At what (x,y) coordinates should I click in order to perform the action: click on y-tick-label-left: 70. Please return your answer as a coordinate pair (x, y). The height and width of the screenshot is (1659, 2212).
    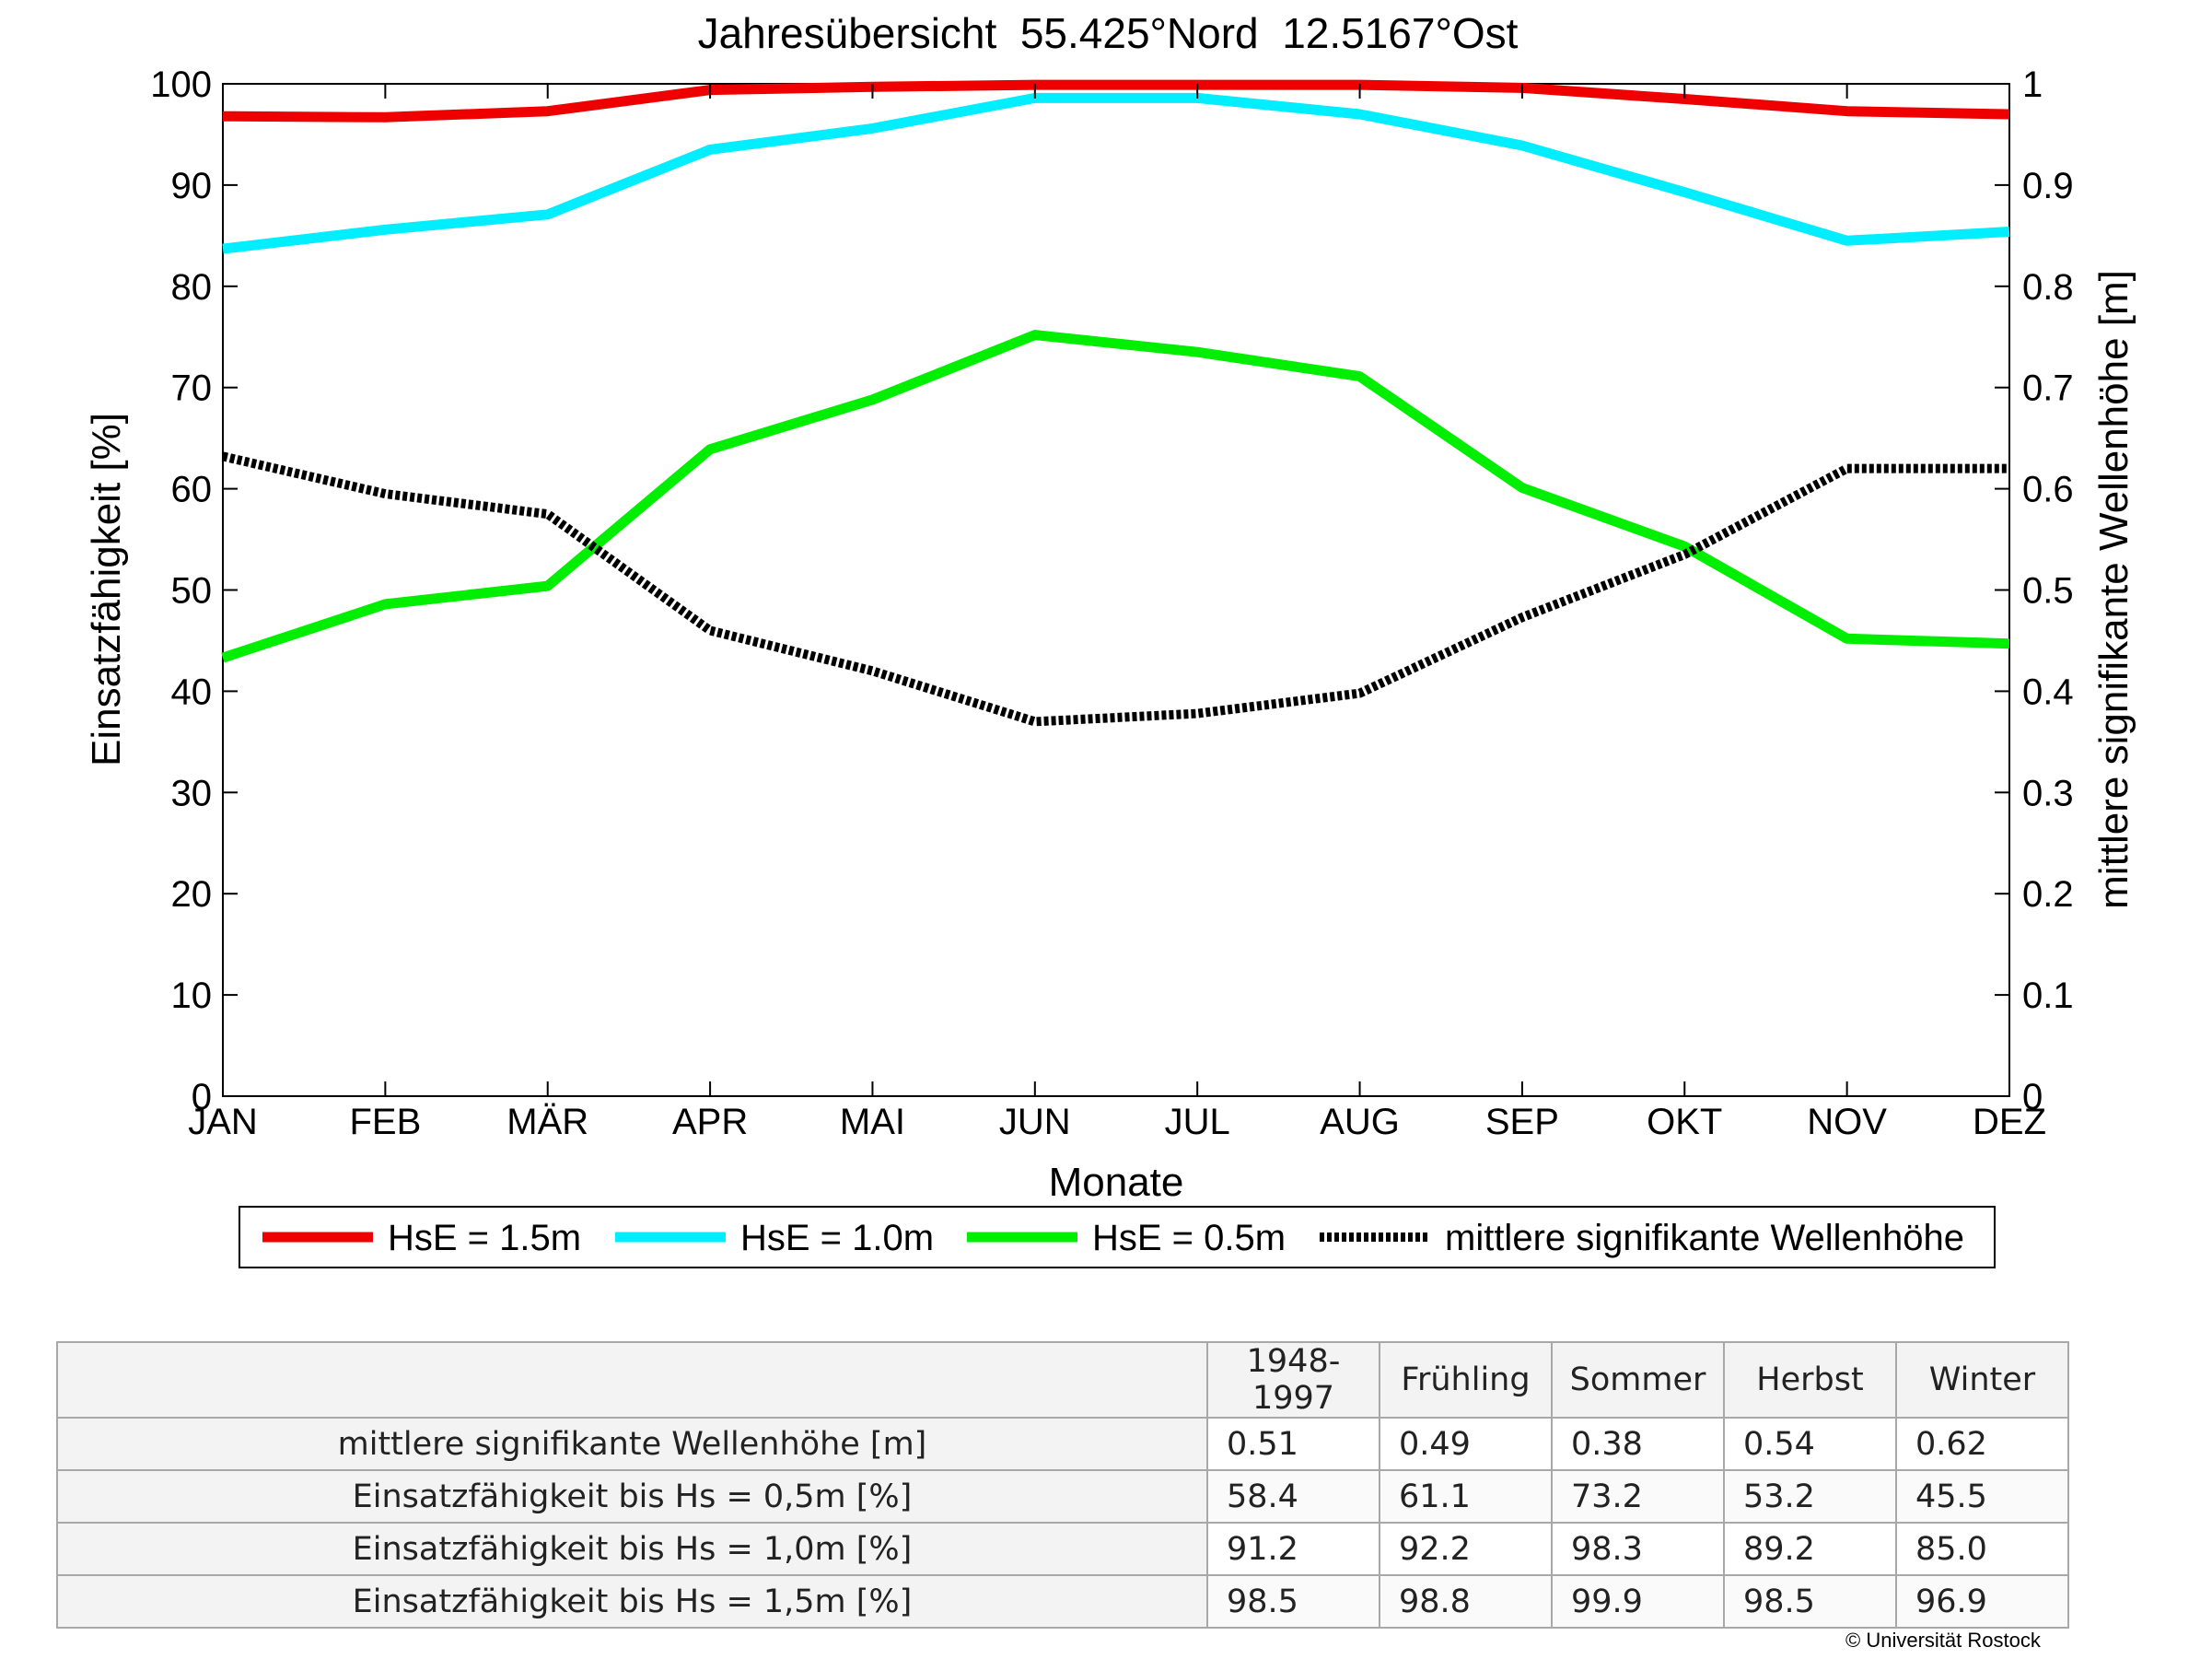
    Looking at the image, I should click on (192, 388).